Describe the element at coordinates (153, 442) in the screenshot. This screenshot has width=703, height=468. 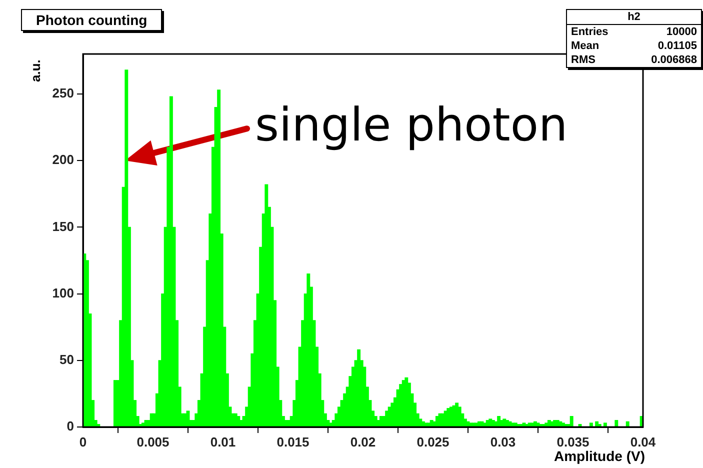
I see `x-tick-label: 0.005` at that location.